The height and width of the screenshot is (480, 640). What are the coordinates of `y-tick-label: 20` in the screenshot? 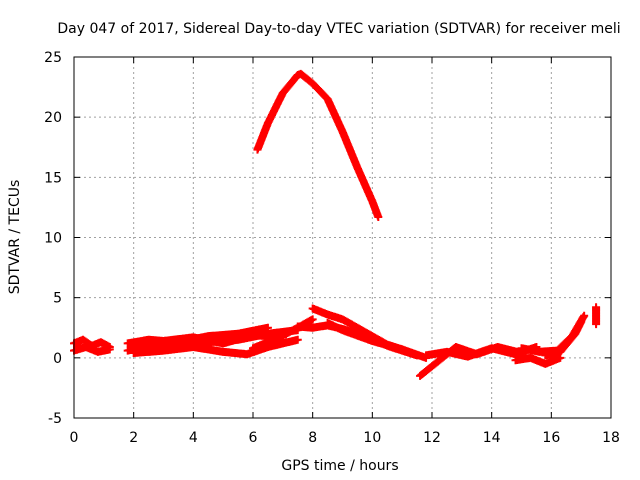 It's located at (53, 118).